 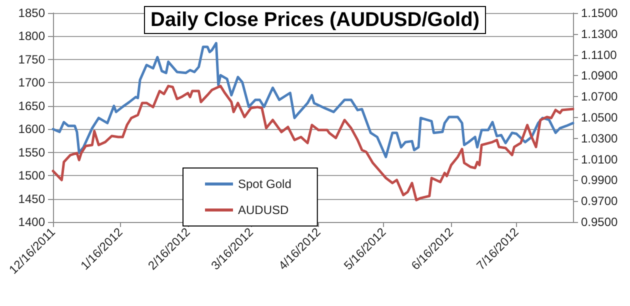 What do you see at coordinates (32, 13) in the screenshot?
I see `y-tick-label: 1850` at bounding box center [32, 13].